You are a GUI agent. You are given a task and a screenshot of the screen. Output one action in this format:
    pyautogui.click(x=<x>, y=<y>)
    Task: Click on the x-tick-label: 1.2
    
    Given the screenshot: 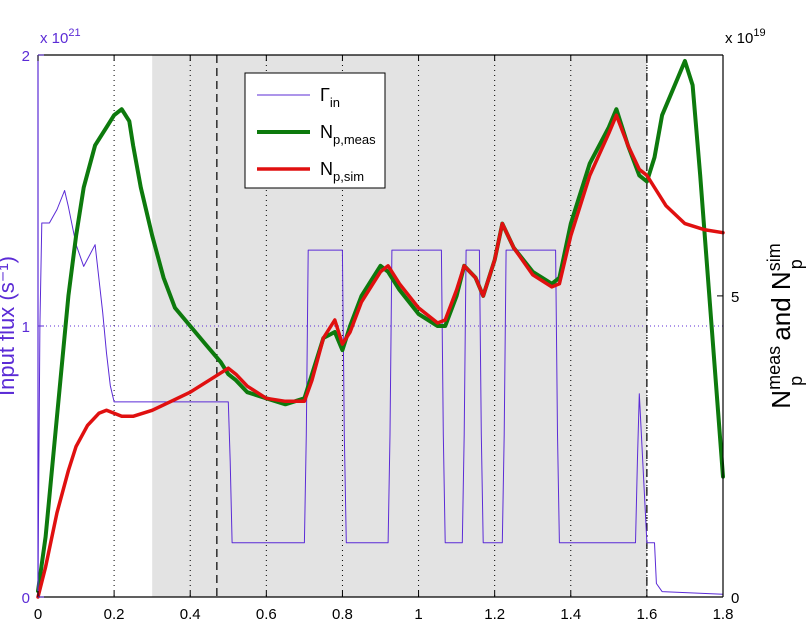 What is the action you would take?
    pyautogui.click(x=494, y=614)
    